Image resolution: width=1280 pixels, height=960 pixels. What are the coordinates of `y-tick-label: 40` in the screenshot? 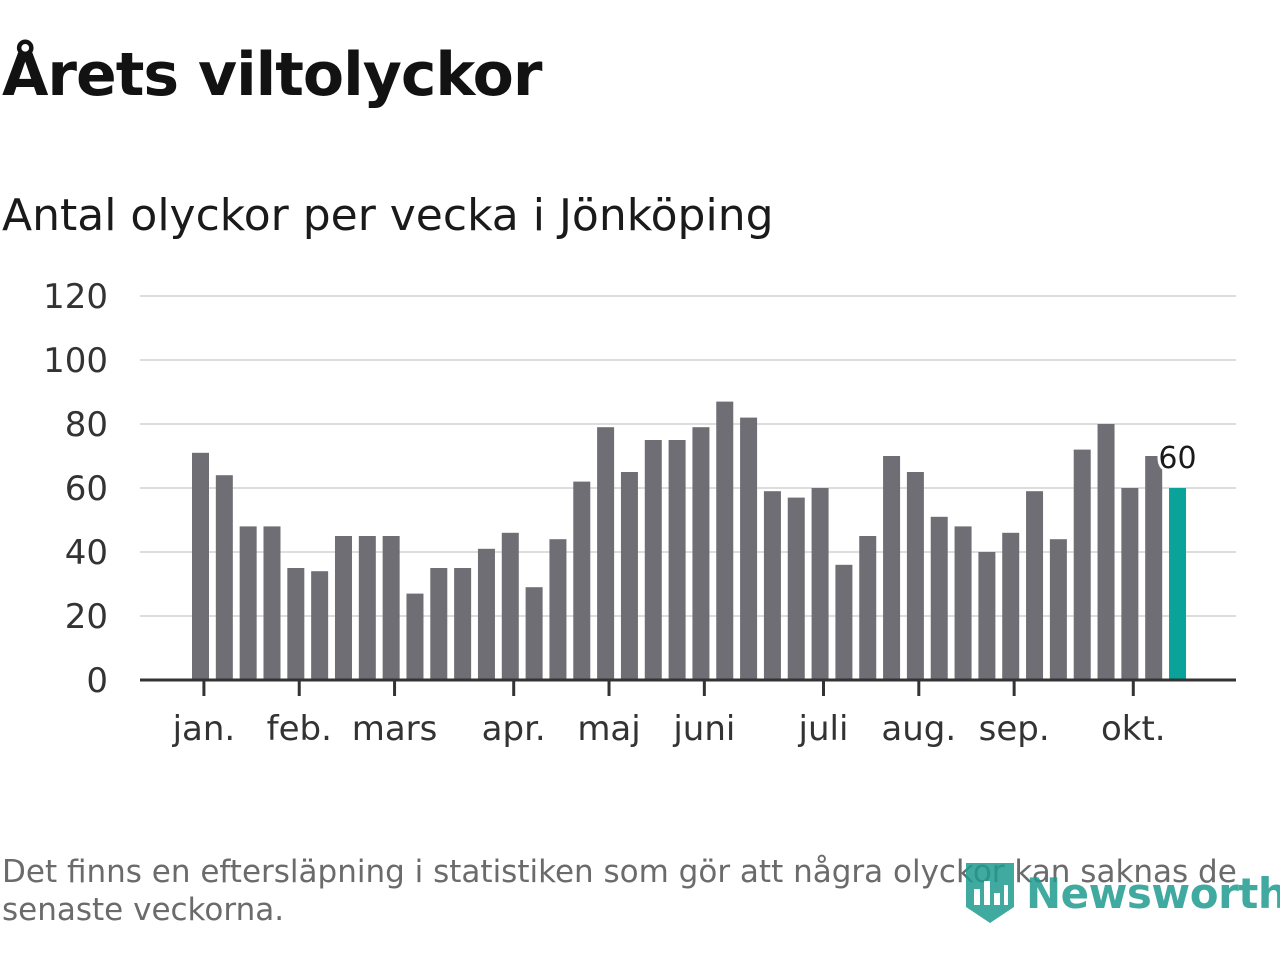 It's located at (86, 553).